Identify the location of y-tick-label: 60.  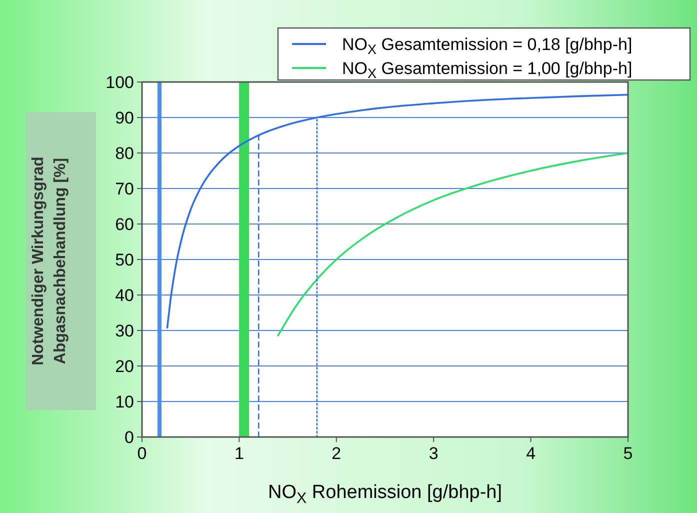
(124, 224).